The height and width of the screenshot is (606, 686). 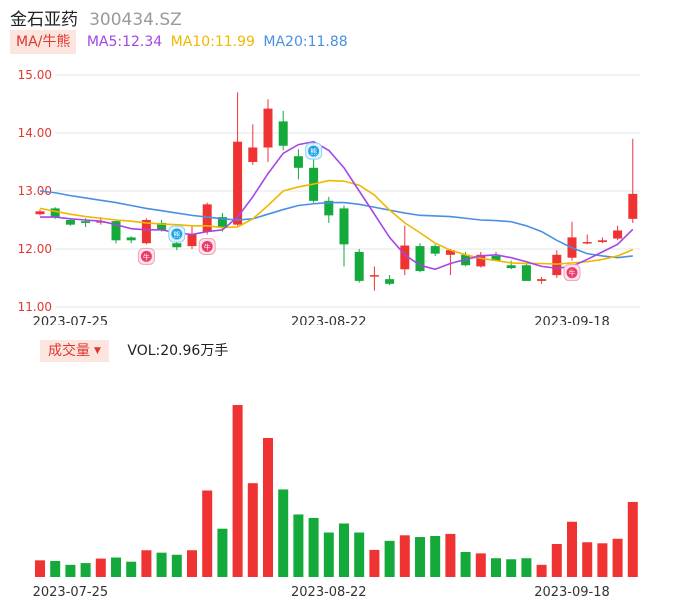 What do you see at coordinates (43, 42) in the screenshot?
I see `ma-toggle-button: MA/牛熊` at bounding box center [43, 42].